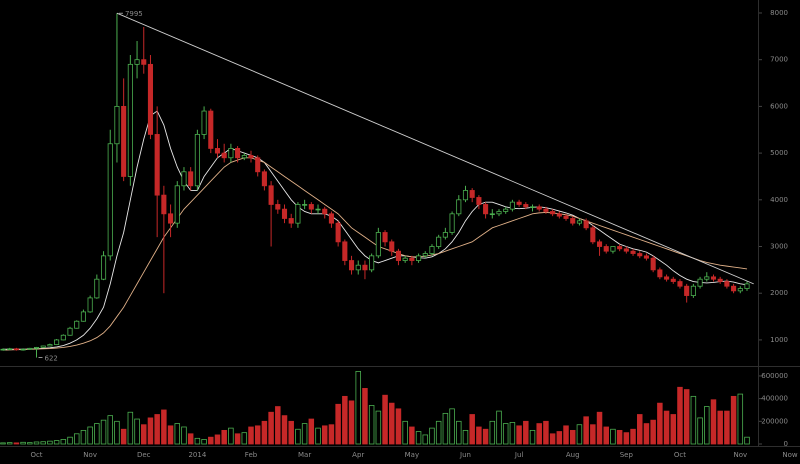  What do you see at coordinates (197, 455) in the screenshot?
I see `x-tick-label: 2014` at bounding box center [197, 455].